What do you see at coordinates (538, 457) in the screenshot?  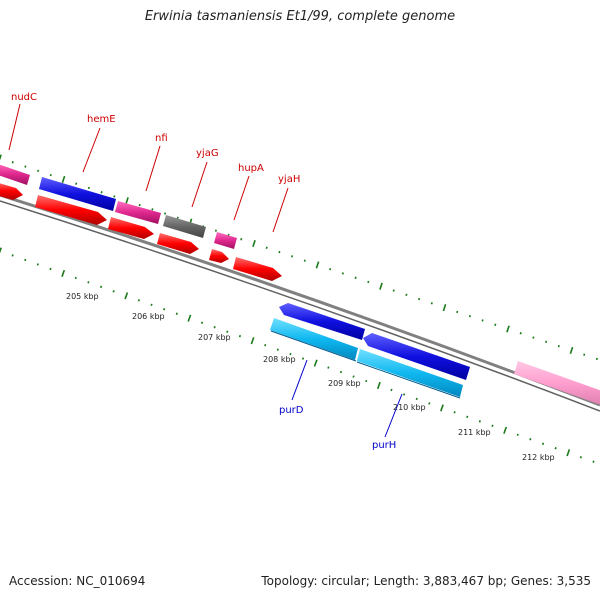 I see `scale-label: 212 kbp` at bounding box center [538, 457].